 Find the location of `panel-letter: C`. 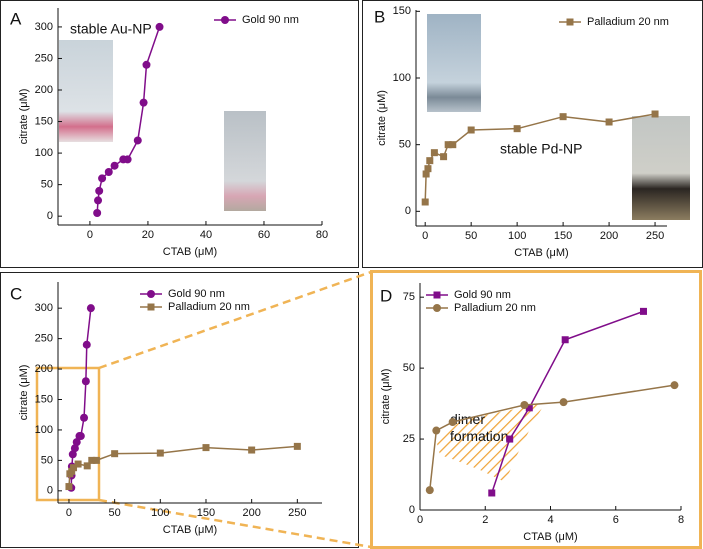

panel-letter: C is located at coordinates (16, 293).